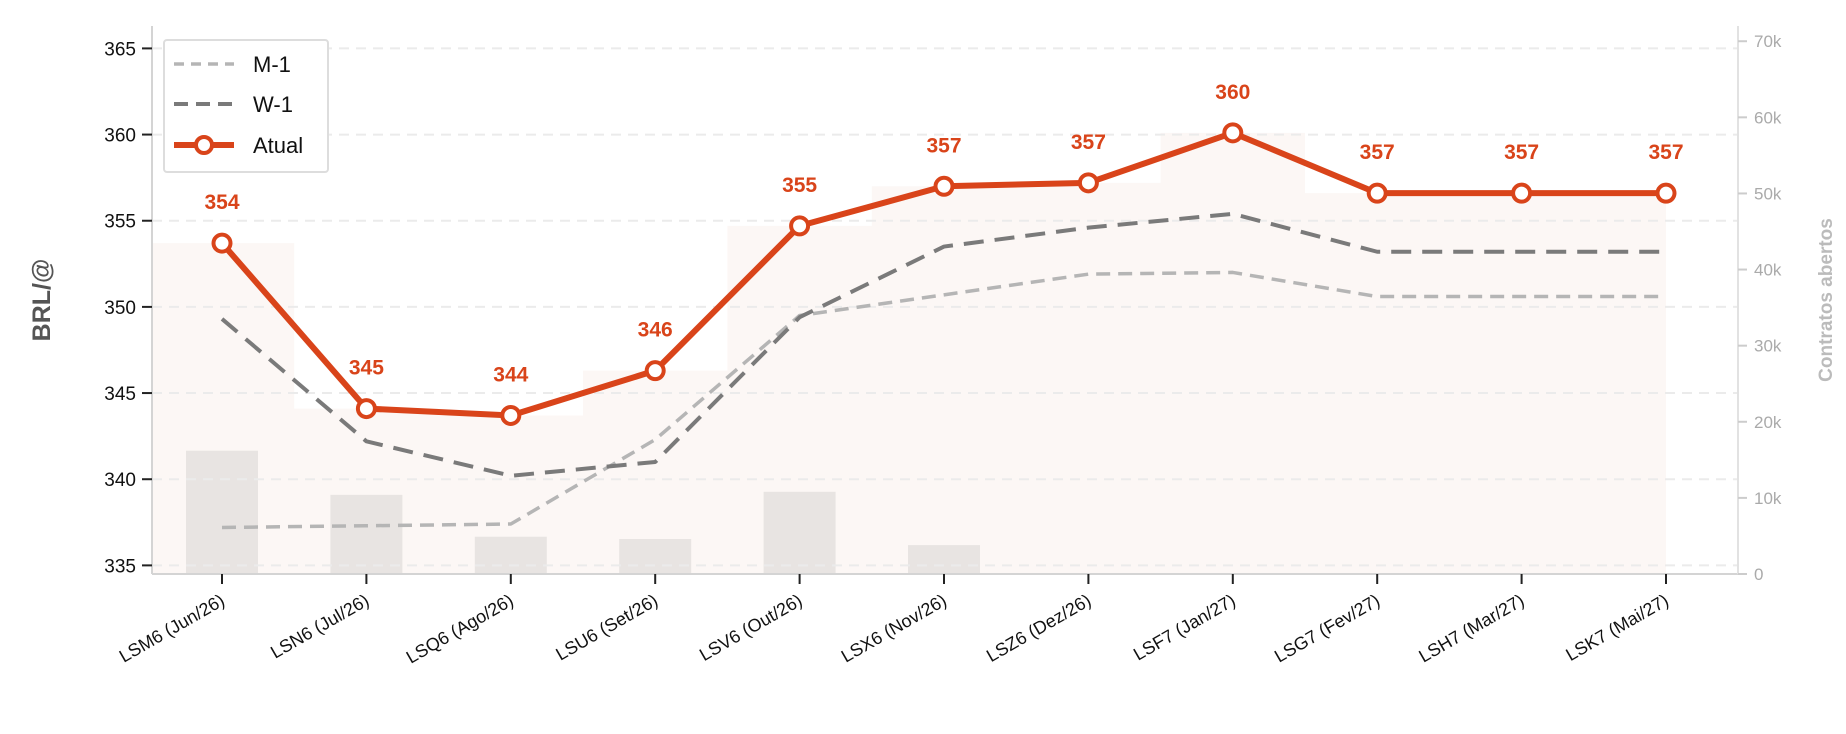 The width and height of the screenshot is (1846, 734). What do you see at coordinates (272, 64) in the screenshot?
I see `legend-label: M-1` at bounding box center [272, 64].